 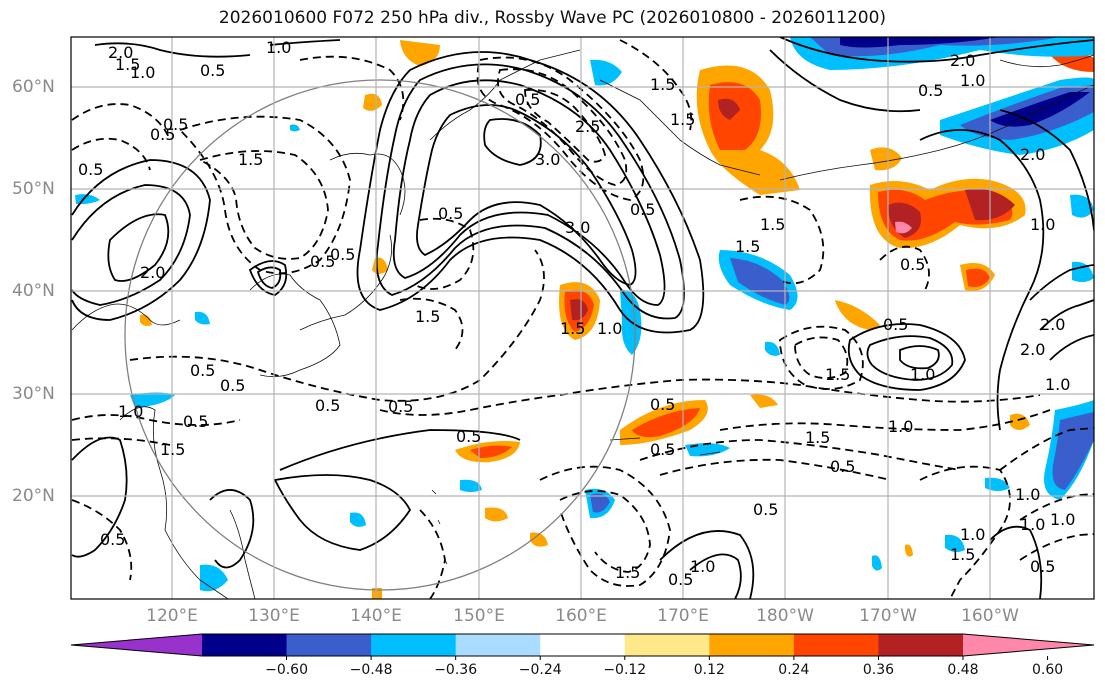 I want to click on lon-label-130e: 130°E, so click(x=274, y=616).